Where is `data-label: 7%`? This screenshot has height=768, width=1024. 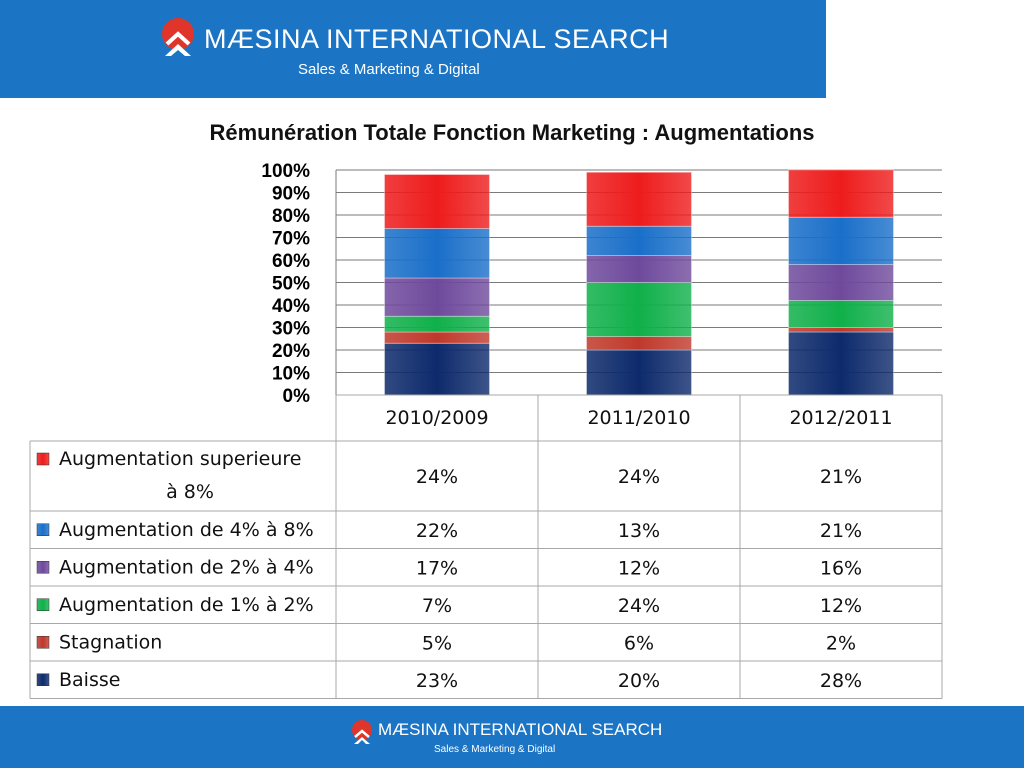 data-label: 7% is located at coordinates (437, 606).